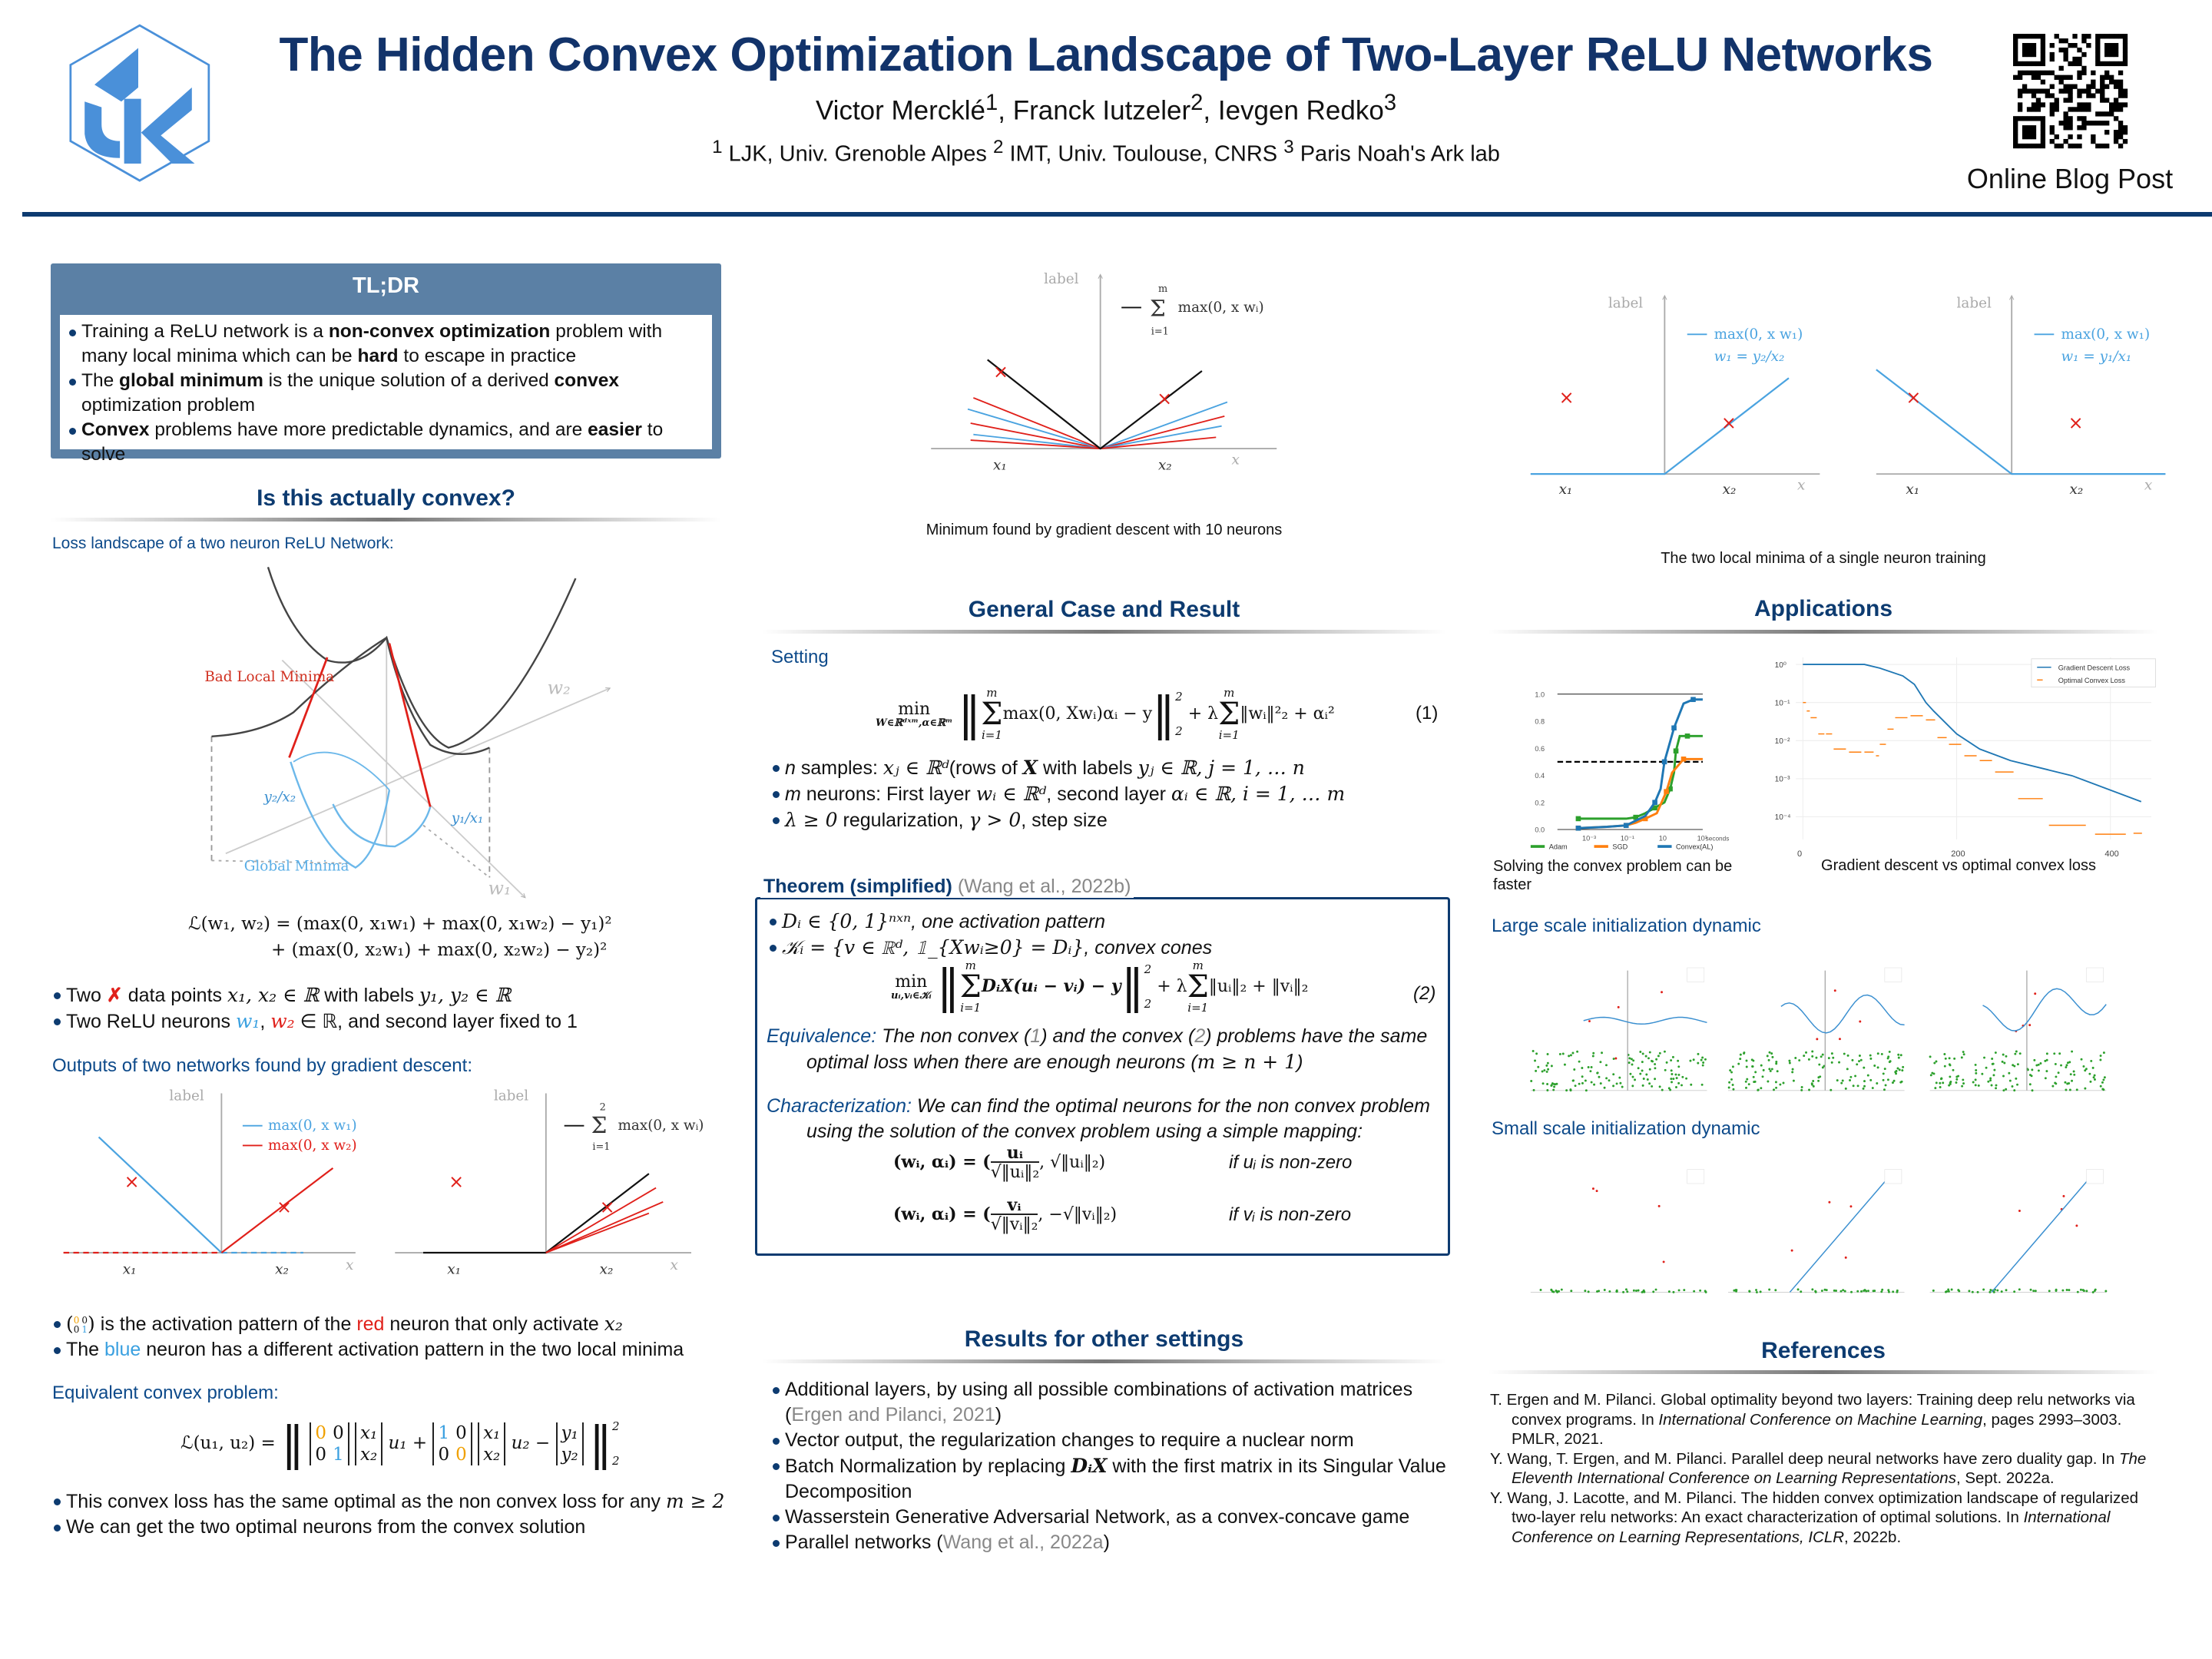  Describe the element at coordinates (1663, 839) in the screenshot. I see `x-tick-label: 10` at that location.